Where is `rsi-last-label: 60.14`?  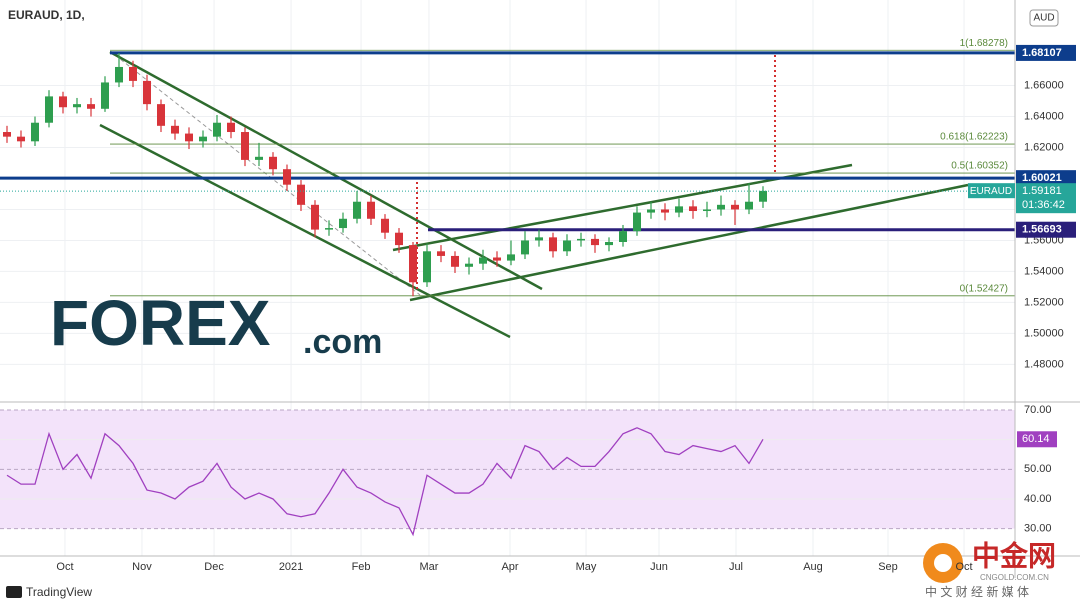
rsi-last-label: 60.14 is located at coordinates (1036, 439).